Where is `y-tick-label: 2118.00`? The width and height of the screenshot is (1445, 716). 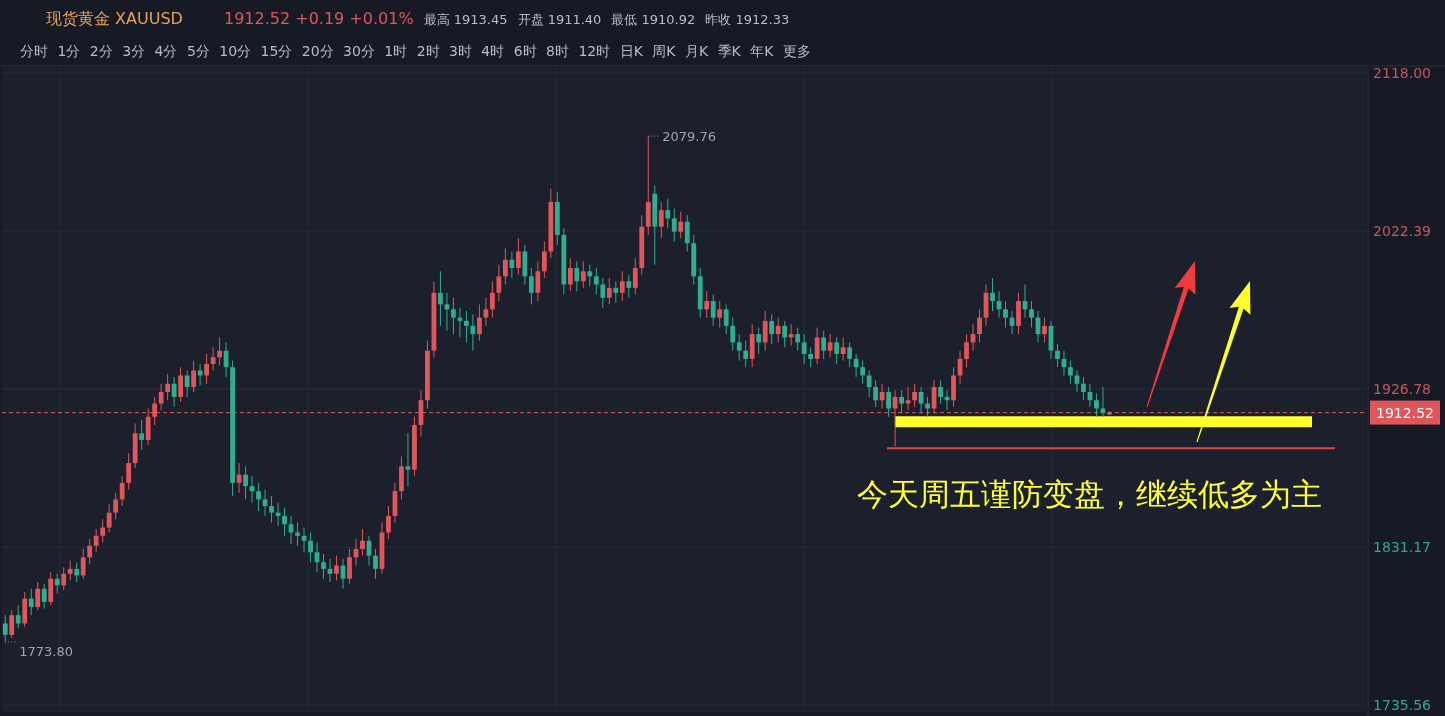 y-tick-label: 2118.00 is located at coordinates (1402, 72).